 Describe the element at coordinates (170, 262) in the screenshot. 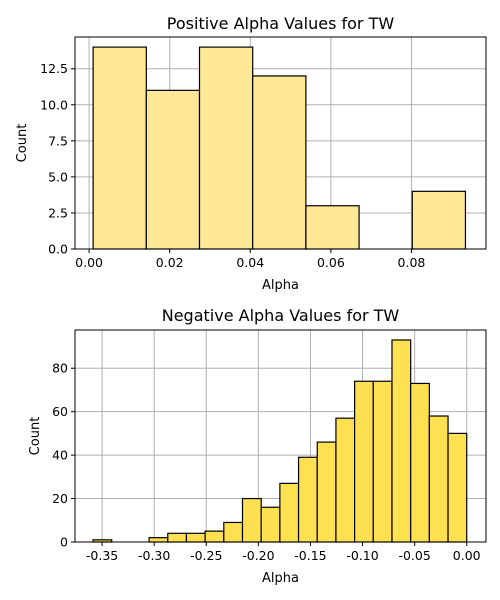

I see `x-tick-label: 0.02` at that location.